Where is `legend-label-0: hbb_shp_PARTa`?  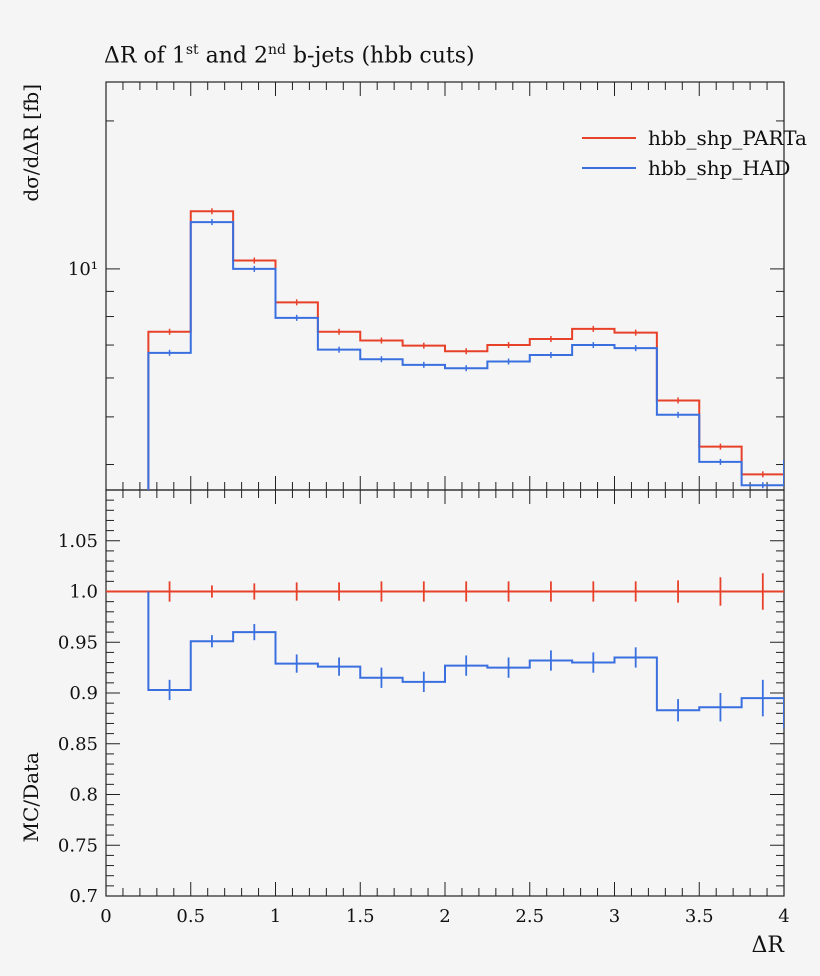
legend-label-0: hbb_shp_PARTa is located at coordinates (727, 138).